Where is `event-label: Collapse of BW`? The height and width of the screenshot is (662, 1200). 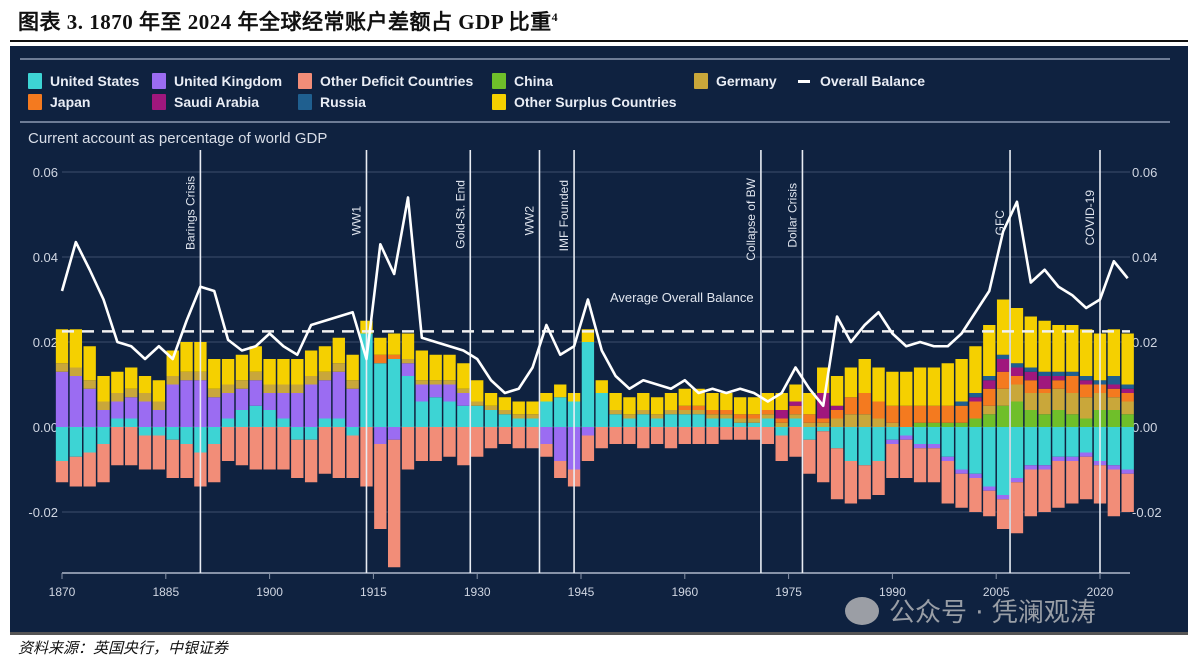 event-label: Collapse of BW is located at coordinates (751, 218).